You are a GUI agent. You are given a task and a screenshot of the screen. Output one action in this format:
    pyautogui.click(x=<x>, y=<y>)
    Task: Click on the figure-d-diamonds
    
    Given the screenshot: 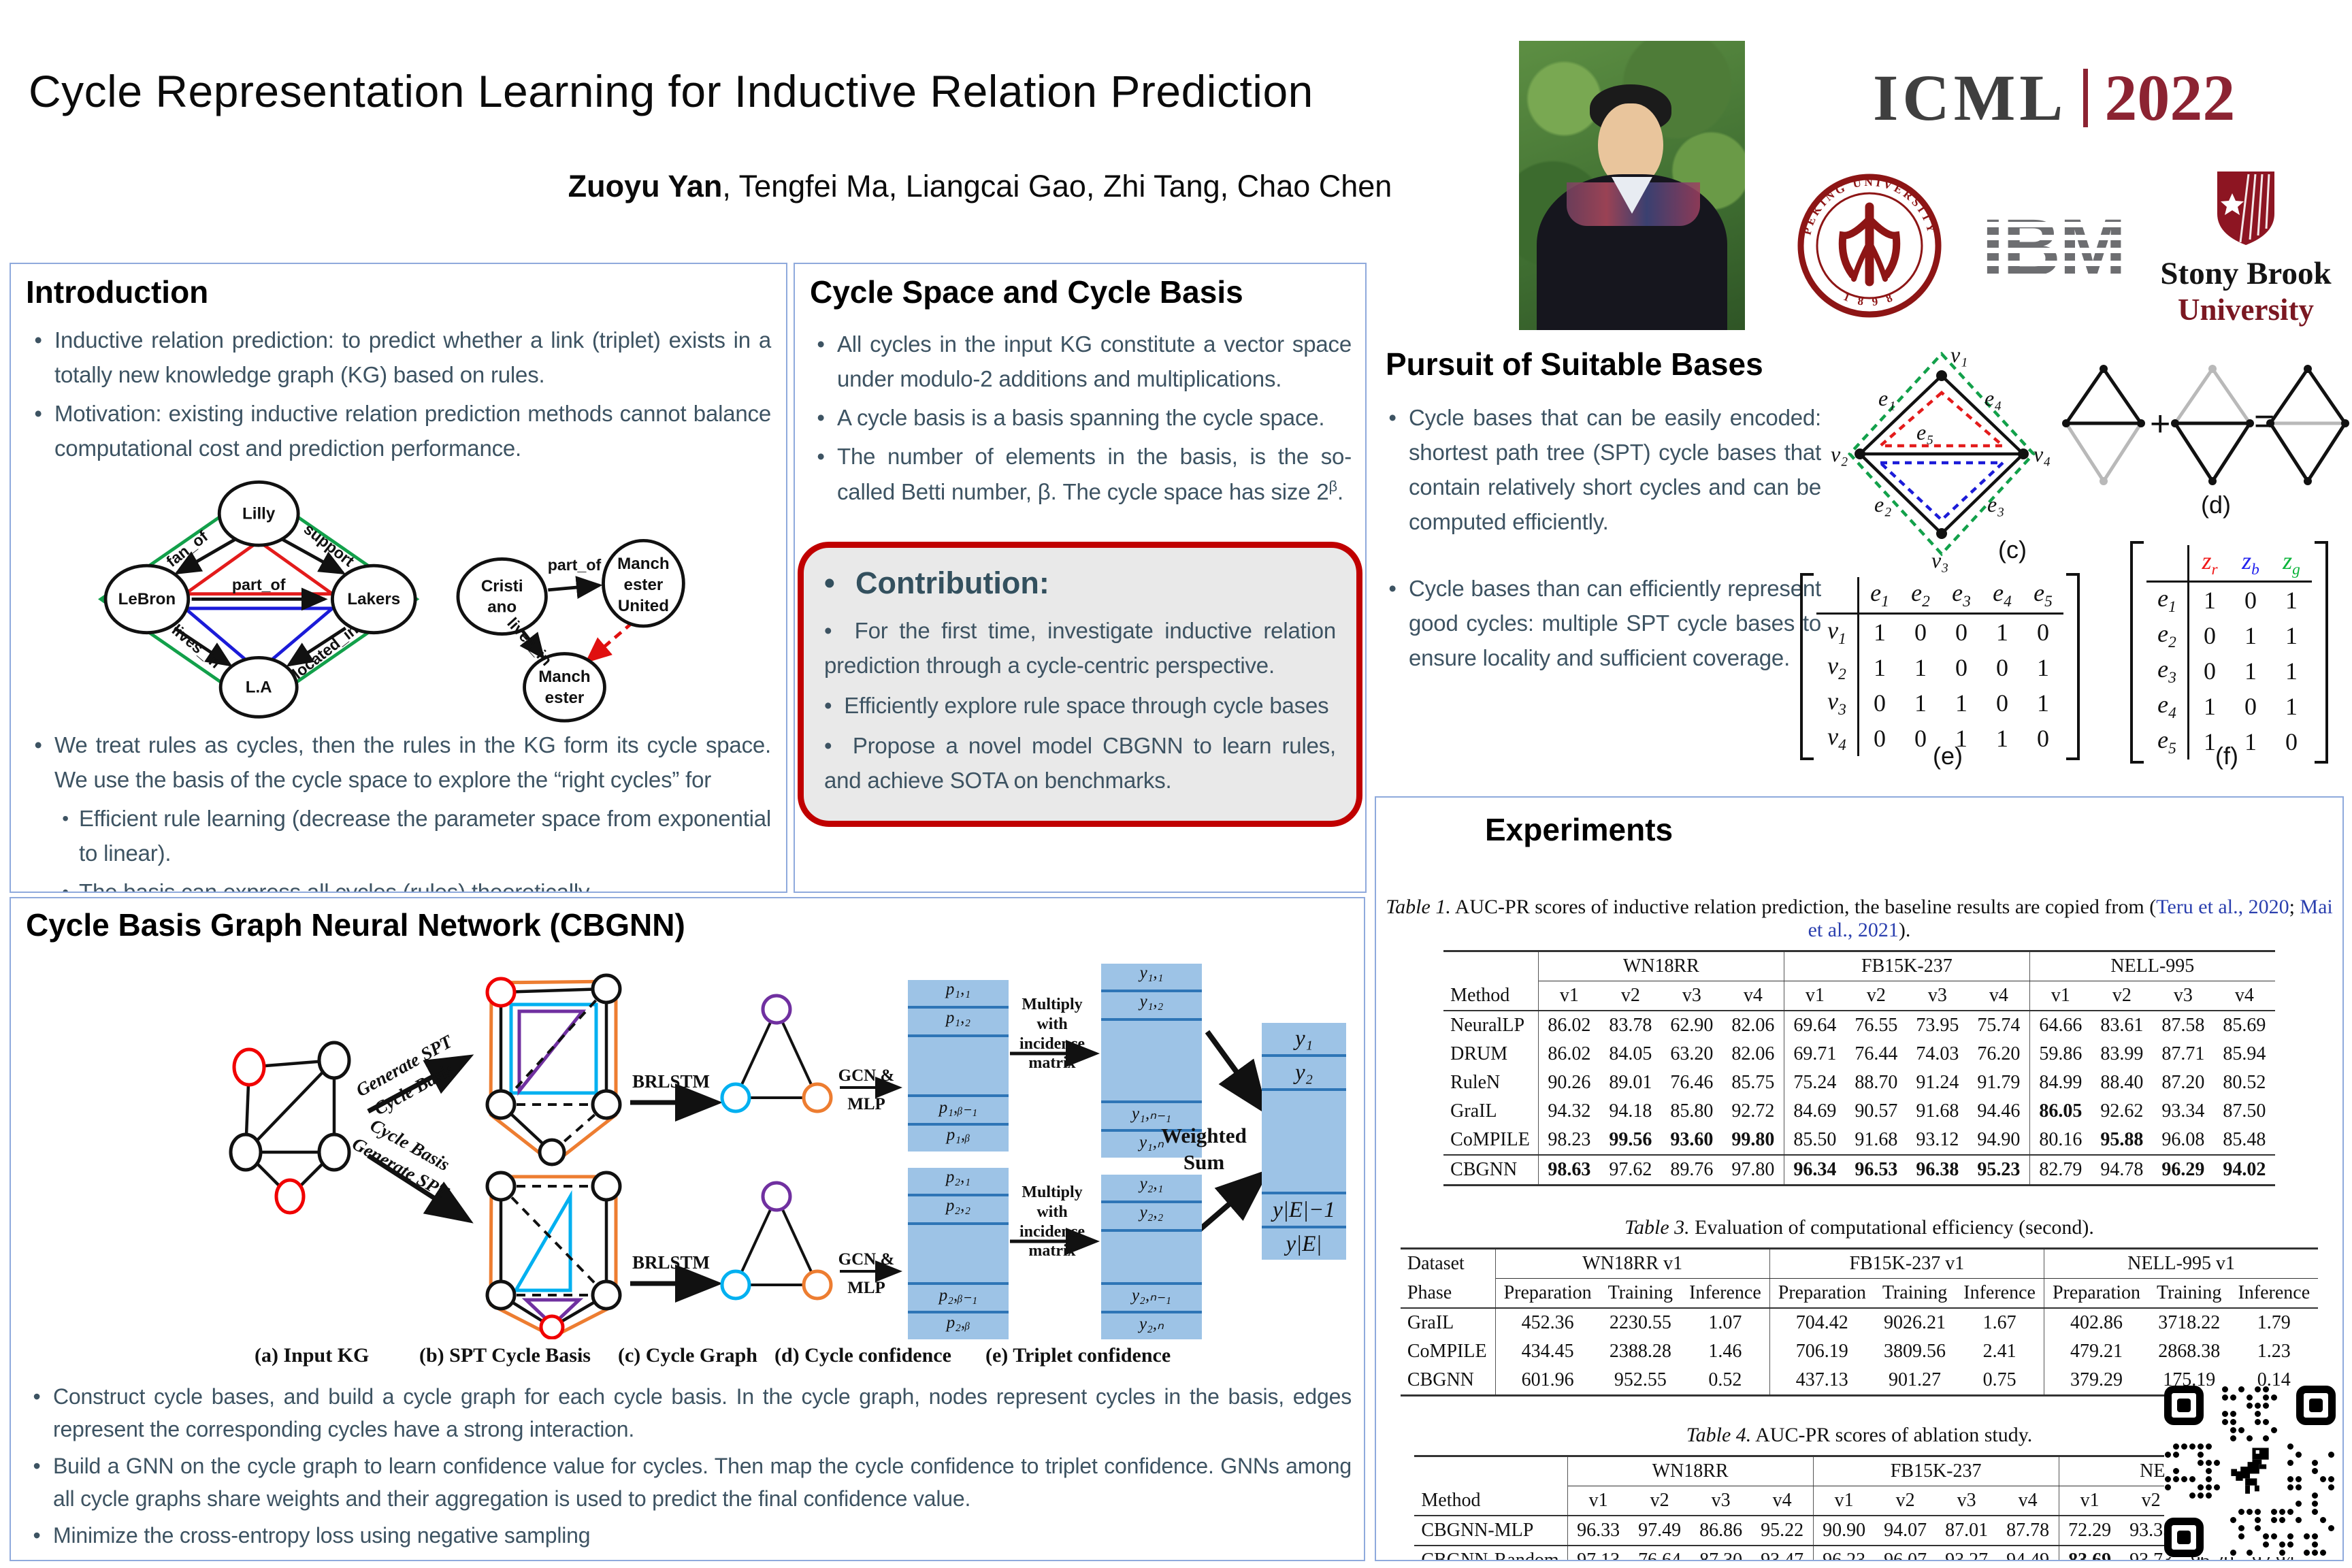 What is the action you would take?
    pyautogui.click(x=2206, y=426)
    